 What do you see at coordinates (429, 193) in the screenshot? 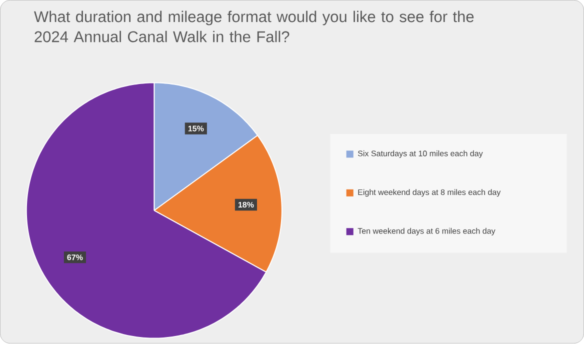
I see `legend-label: Eight weekend days at 8 miles each day` at bounding box center [429, 193].